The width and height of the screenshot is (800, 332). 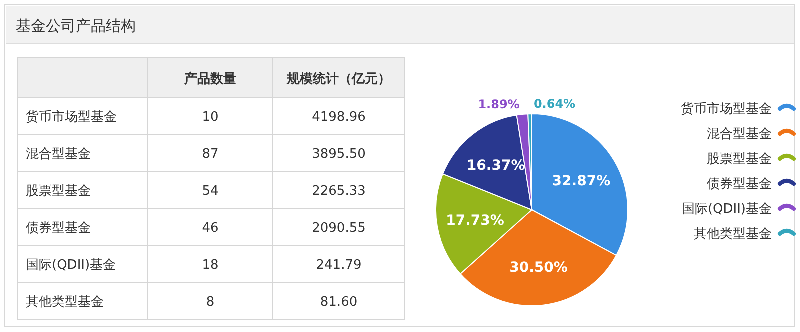 What do you see at coordinates (555, 104) in the screenshot?
I see `data-label: 0.64%` at bounding box center [555, 104].